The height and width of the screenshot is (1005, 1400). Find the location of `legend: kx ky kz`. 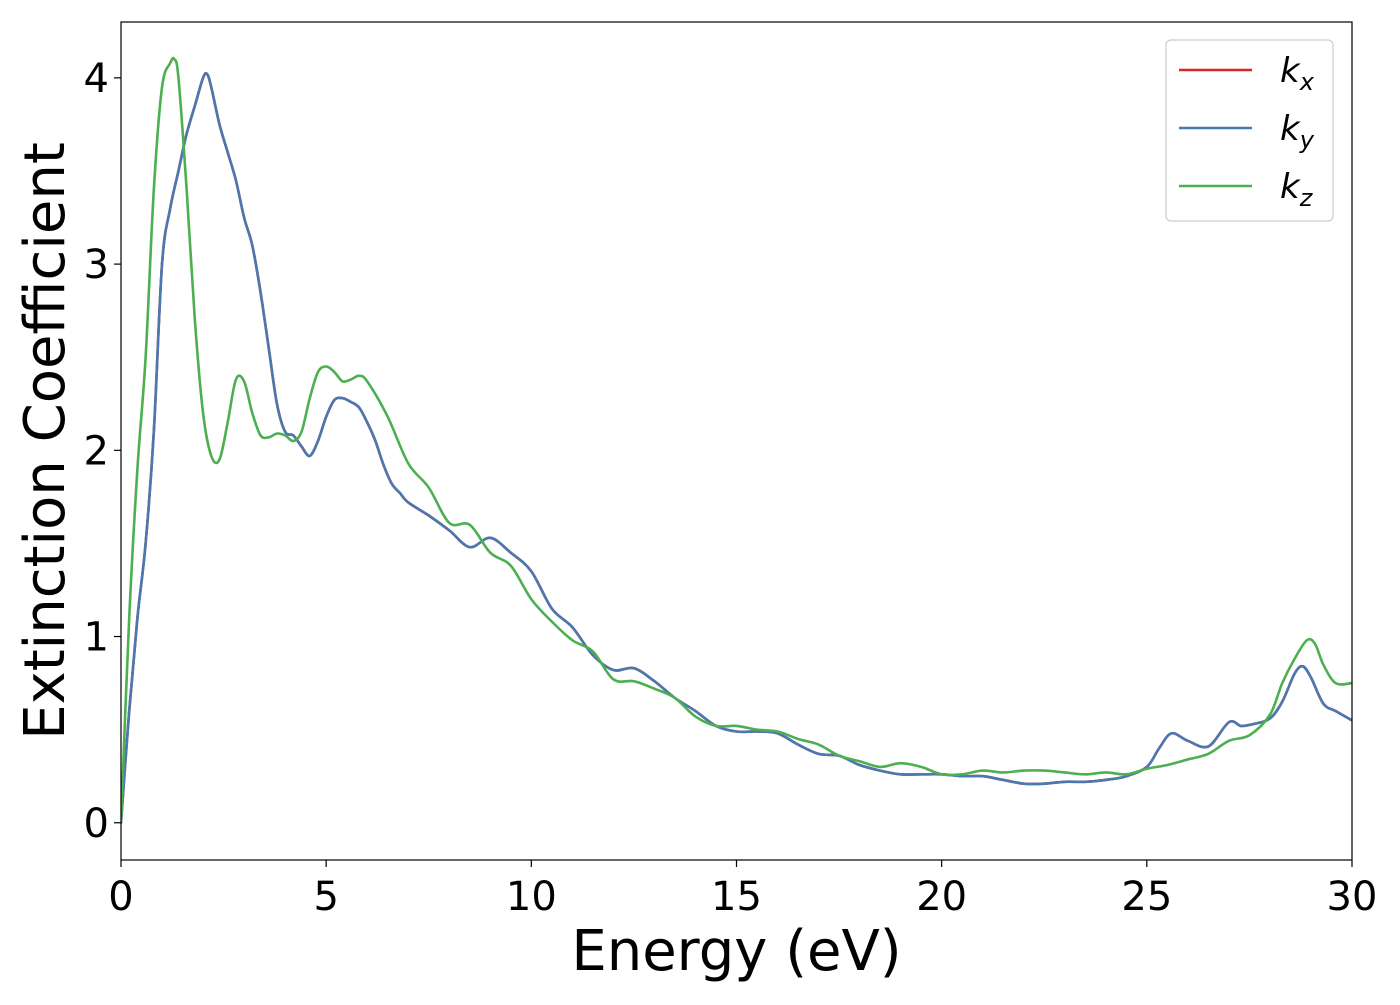

legend: kx ky kz is located at coordinates (1249, 130).